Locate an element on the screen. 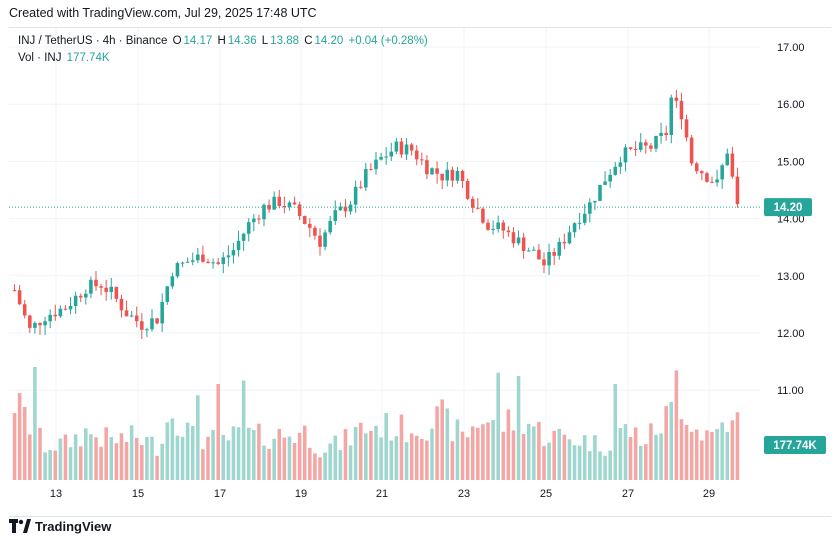 Image resolution: width=839 pixels, height=543 pixels. y-tick-label: 12.00 is located at coordinates (791, 334).